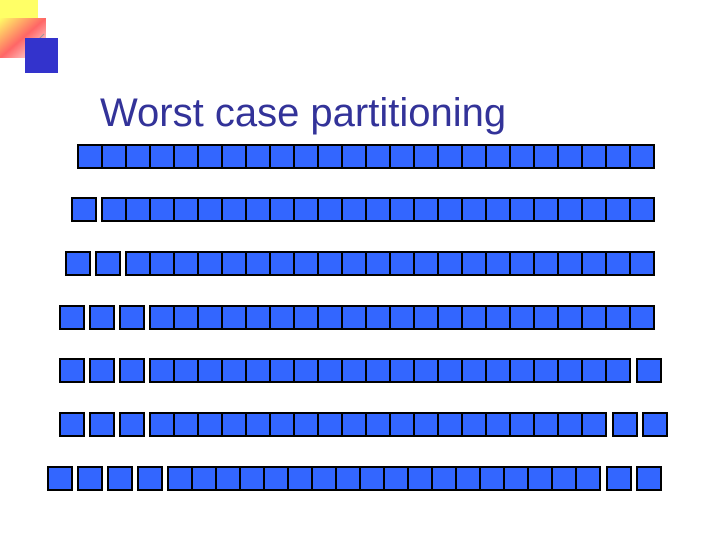 The image size is (720, 540). What do you see at coordinates (41, 55) in the screenshot?
I see `decor-blue` at bounding box center [41, 55].